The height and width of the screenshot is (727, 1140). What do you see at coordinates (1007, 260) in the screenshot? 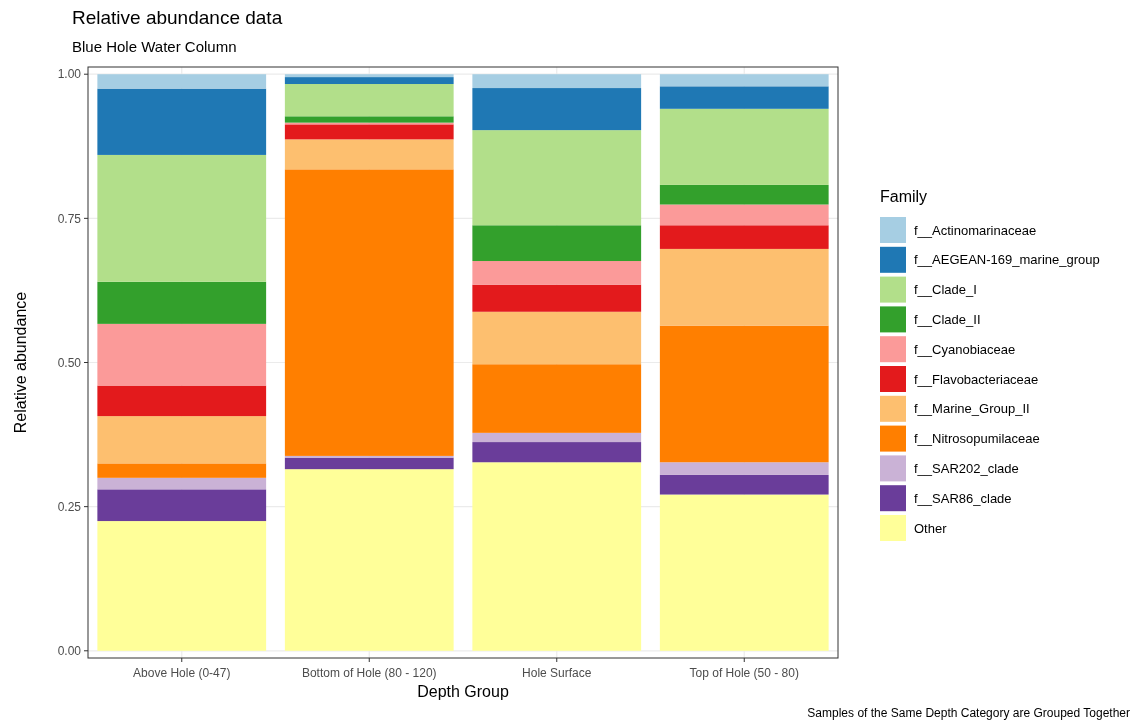
I see `legend-label: f__AEGEAN-169_marine_group` at bounding box center [1007, 260].